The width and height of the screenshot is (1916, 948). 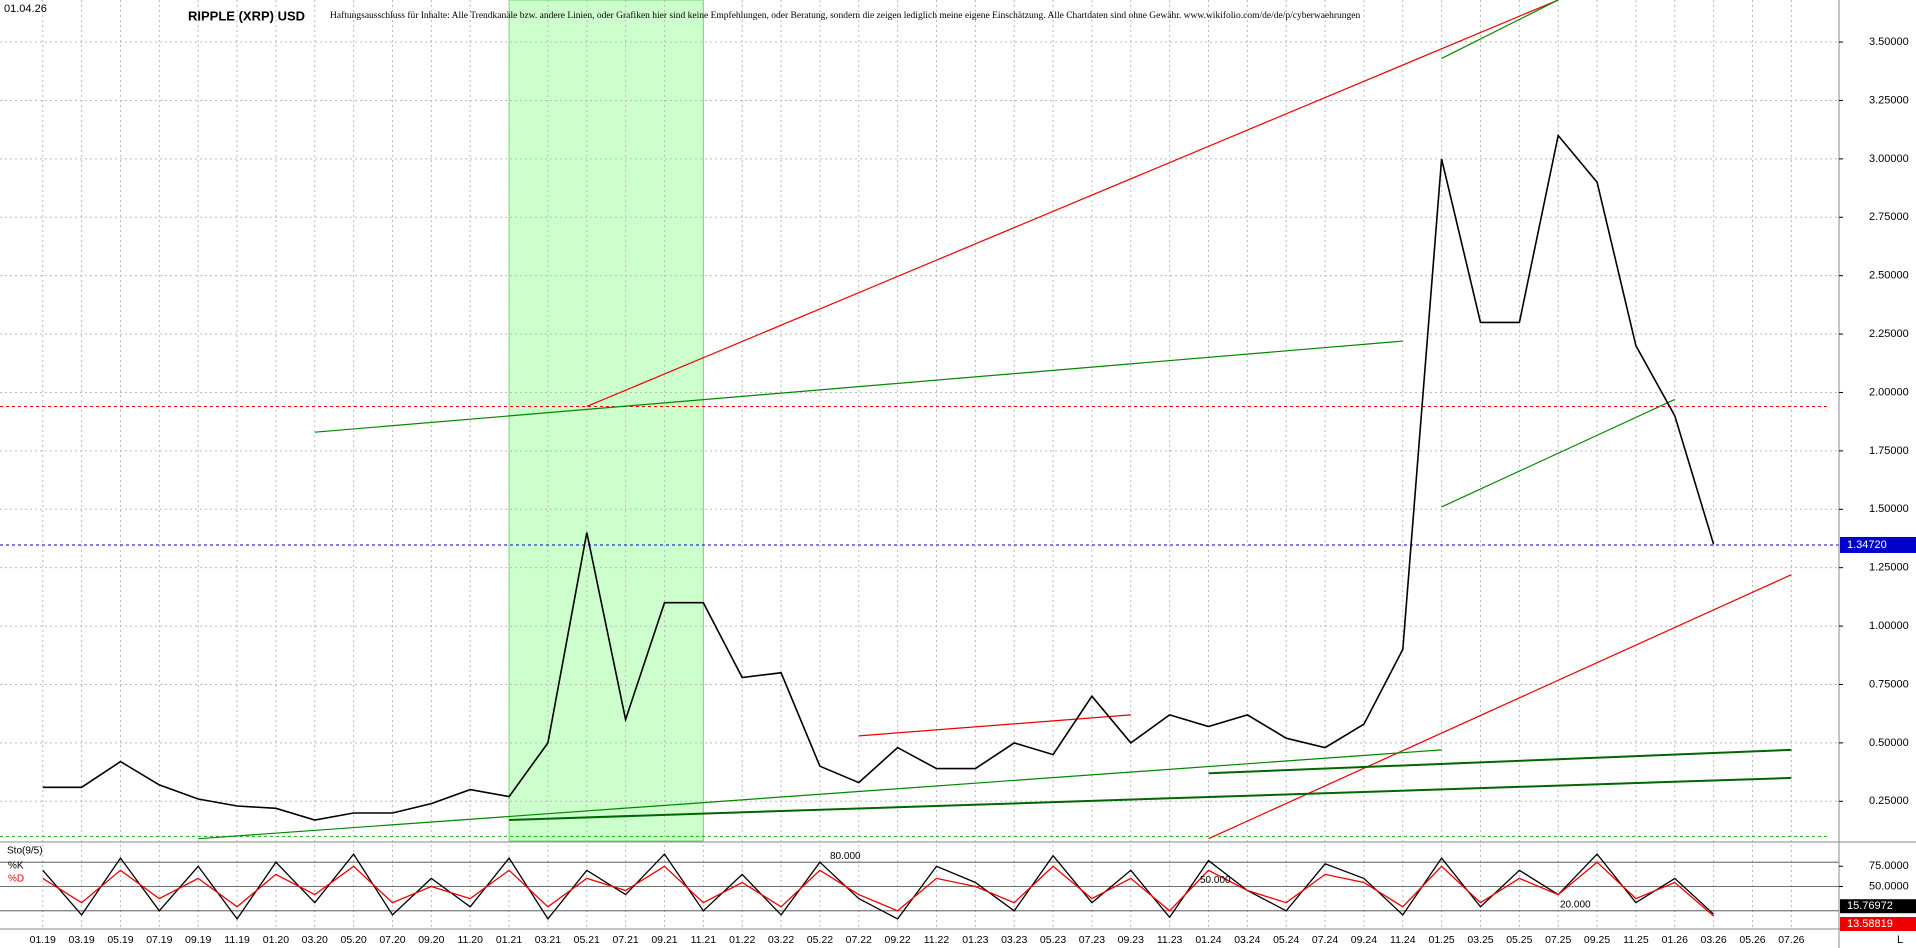 I want to click on stoch-level-label: 50.000, so click(x=1215, y=880).